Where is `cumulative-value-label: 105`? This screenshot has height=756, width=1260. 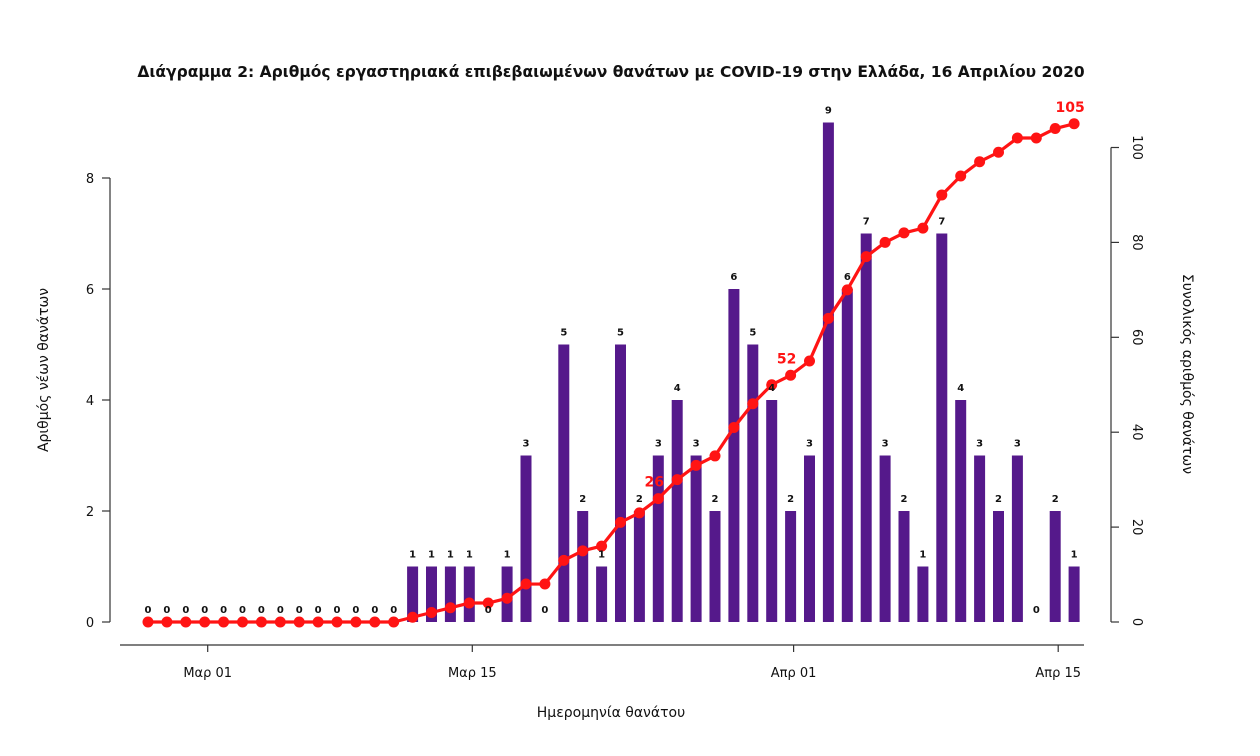
cumulative-value-label: 105 is located at coordinates (1069, 108).